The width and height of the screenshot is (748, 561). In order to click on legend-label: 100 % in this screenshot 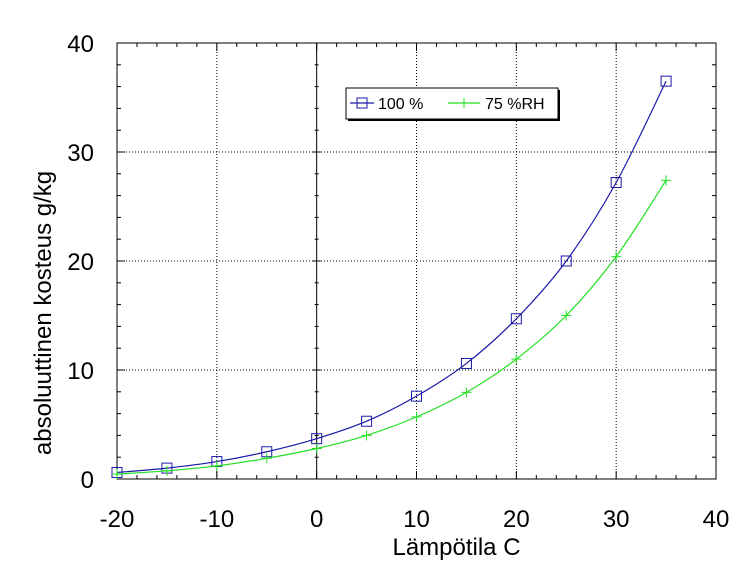, I will do `click(400, 104)`.